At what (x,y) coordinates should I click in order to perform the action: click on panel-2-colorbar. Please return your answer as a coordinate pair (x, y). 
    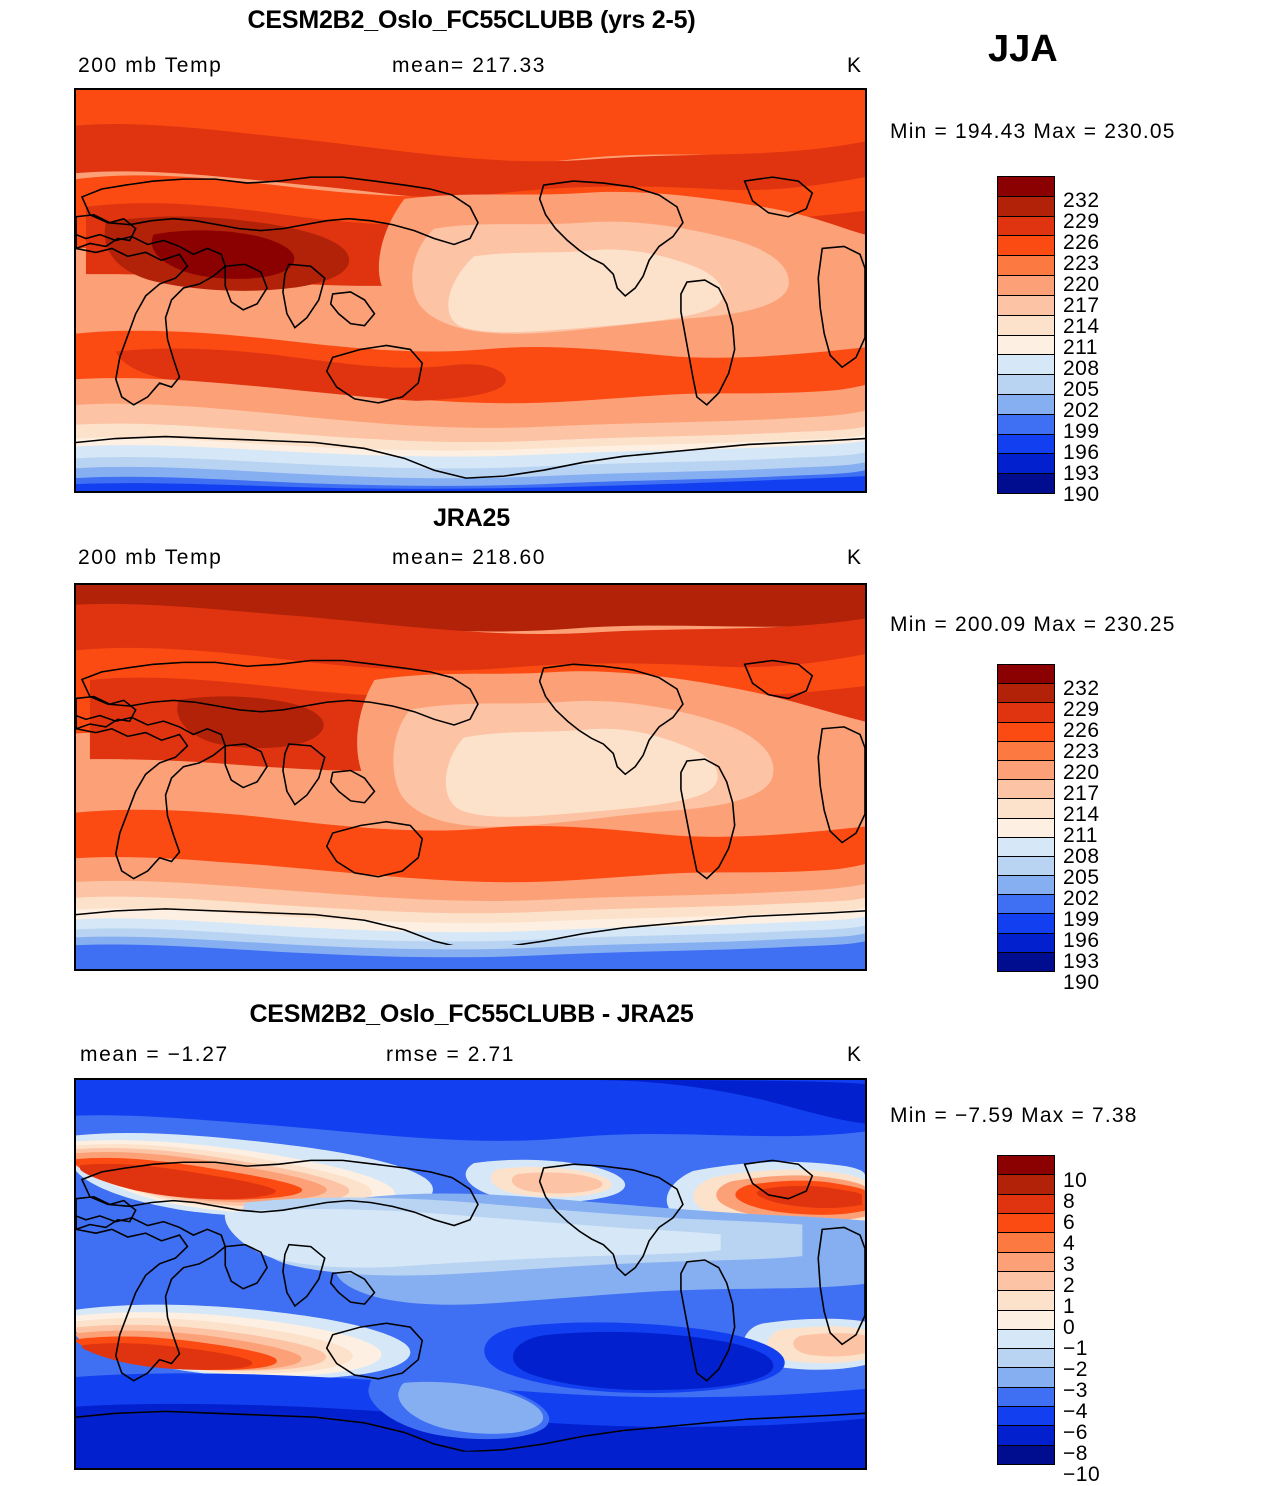
    Looking at the image, I should click on (1026, 818).